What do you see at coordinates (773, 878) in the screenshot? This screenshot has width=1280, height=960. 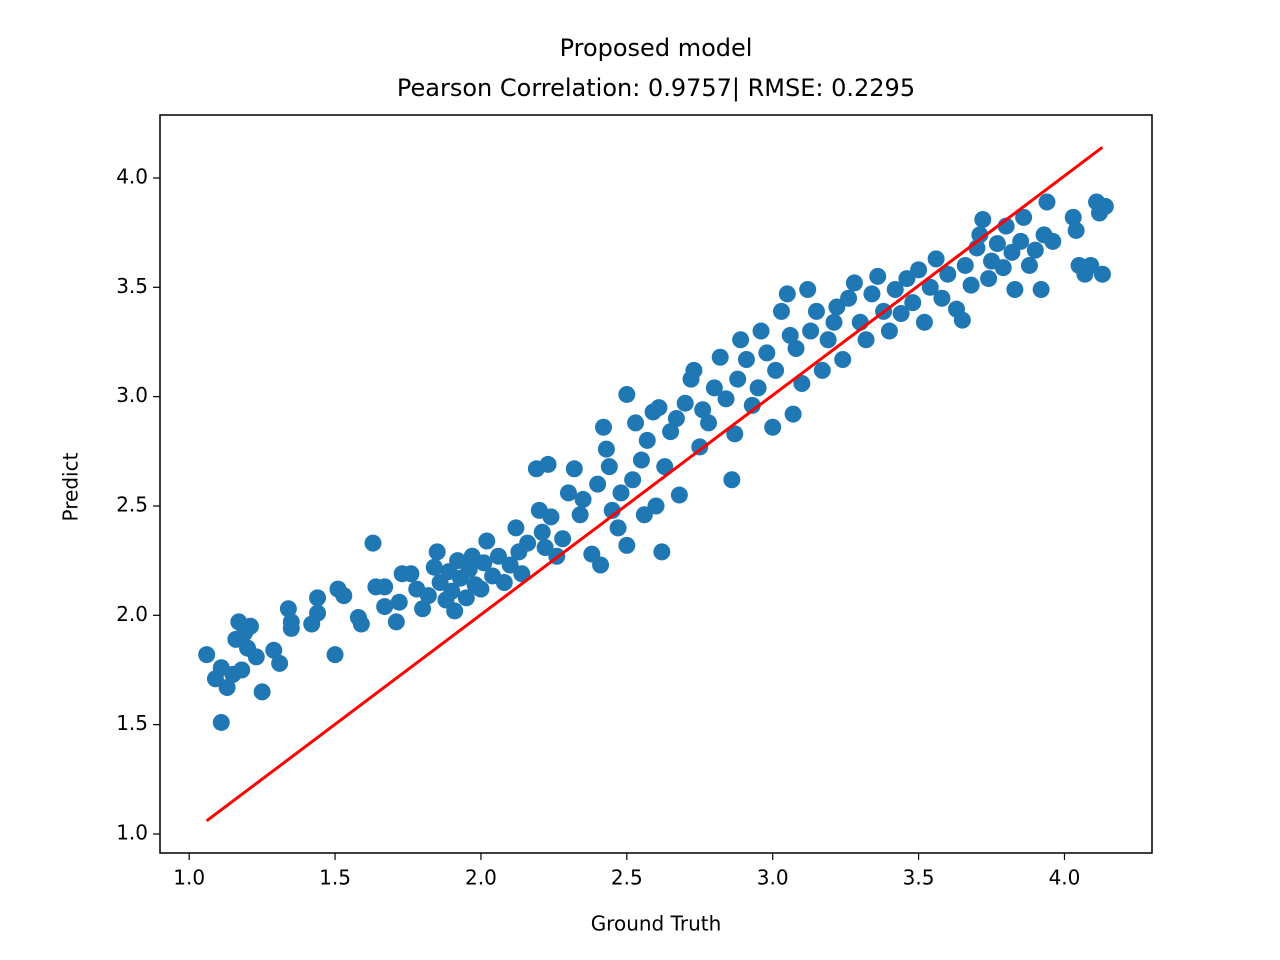 I see `x-tick-label: 3.0` at bounding box center [773, 878].